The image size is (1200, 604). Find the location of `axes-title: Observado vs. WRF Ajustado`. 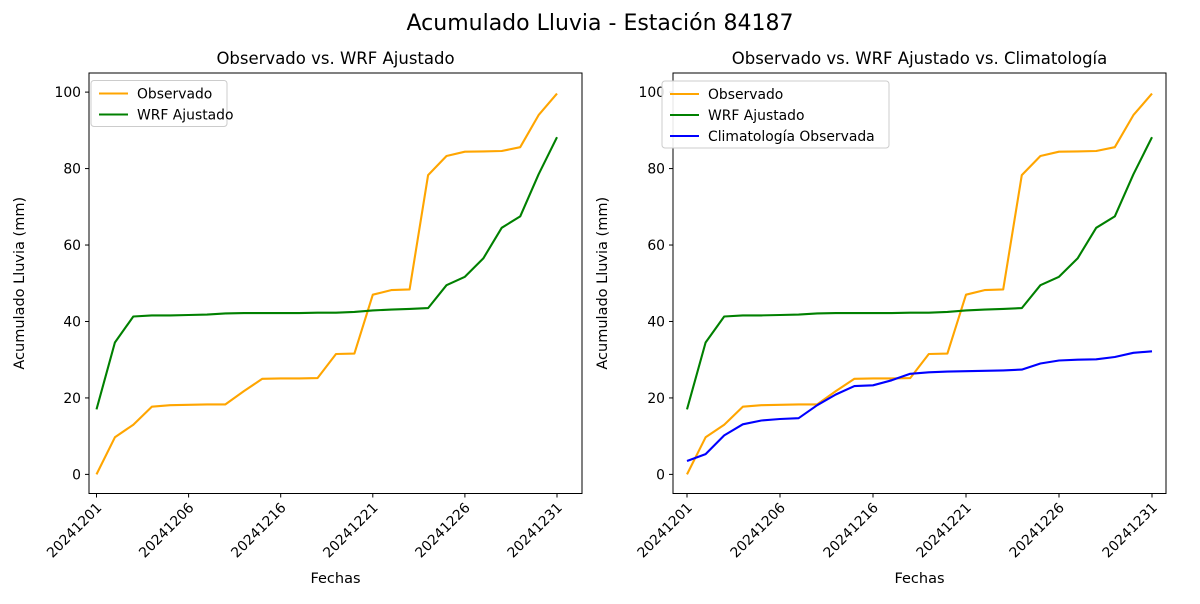

axes-title: Observado vs. WRF Ajustado is located at coordinates (335, 58).